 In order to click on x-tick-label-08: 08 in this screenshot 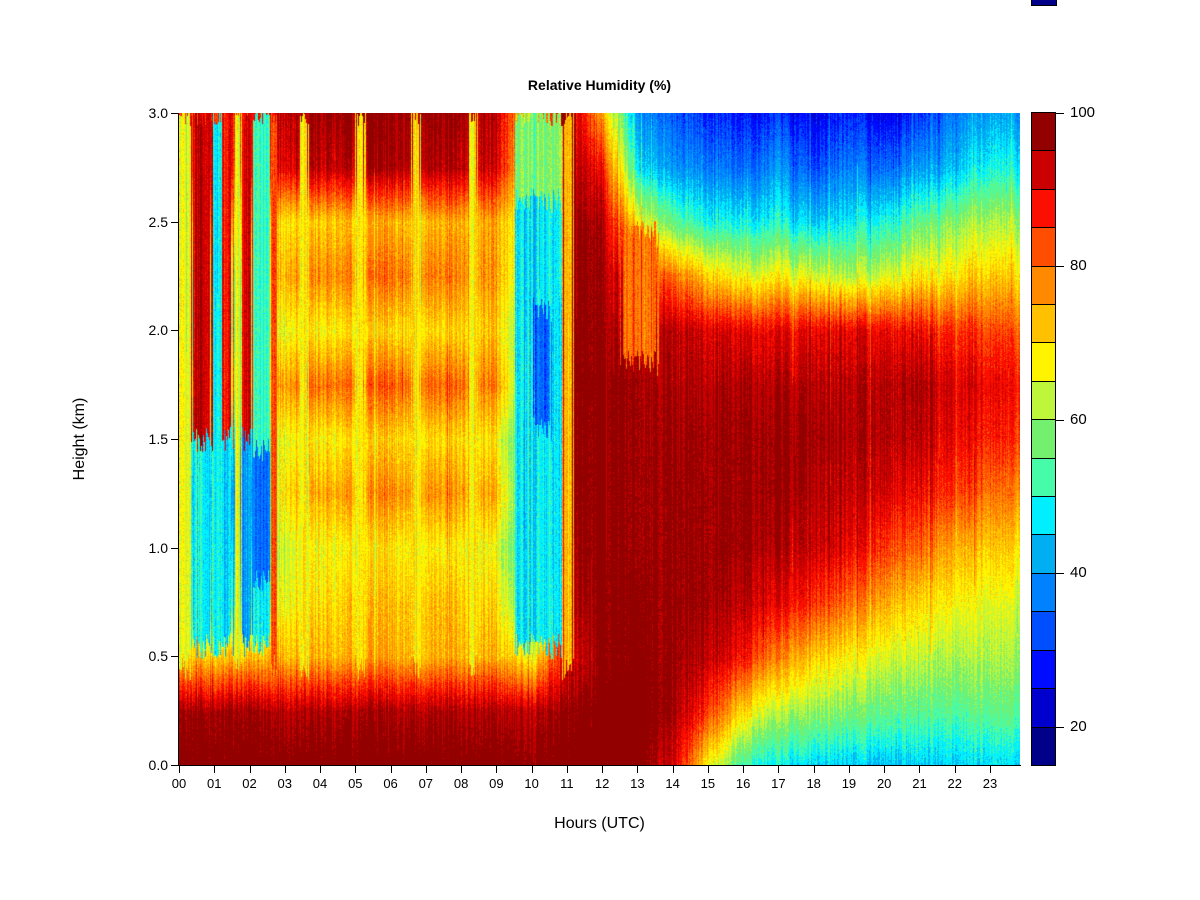, I will do `click(461, 783)`.